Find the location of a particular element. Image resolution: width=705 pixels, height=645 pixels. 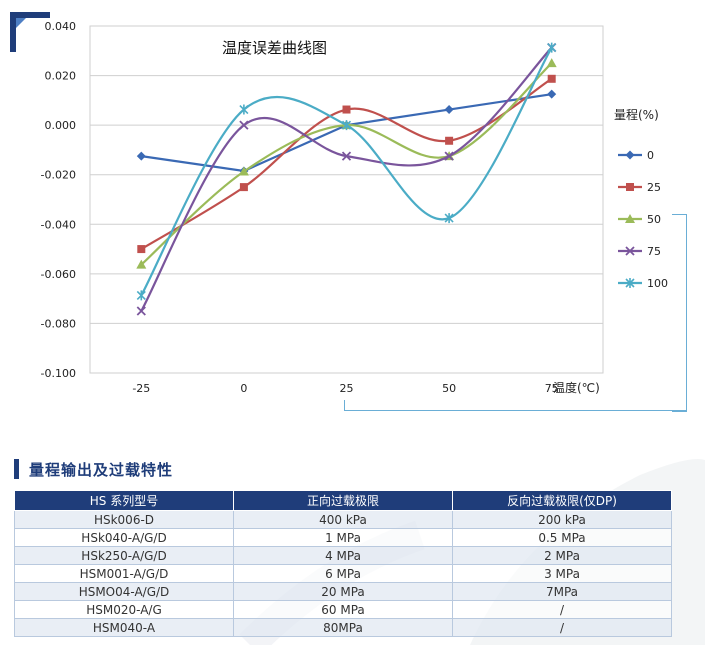

table-row: HSk006-D 400 kPa 200 kPa is located at coordinates (343, 519).